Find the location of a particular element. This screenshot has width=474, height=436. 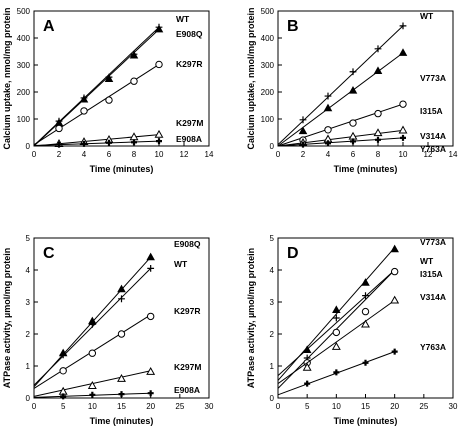

x-tick-label: 12 is located at coordinates (428, 154).